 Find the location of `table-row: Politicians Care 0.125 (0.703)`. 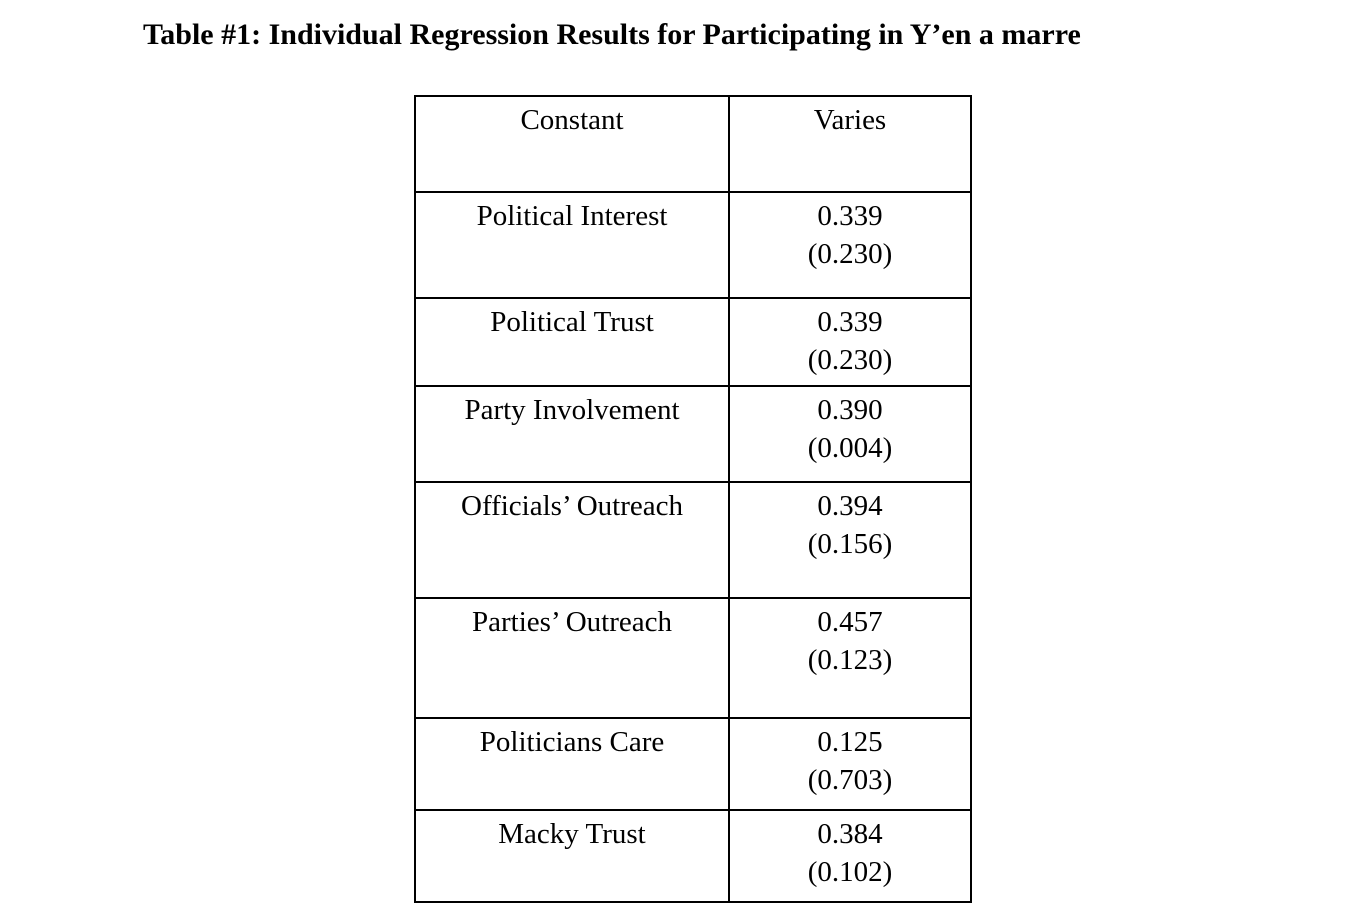

table-row: Politicians Care 0.125 (0.703) is located at coordinates (693, 764).